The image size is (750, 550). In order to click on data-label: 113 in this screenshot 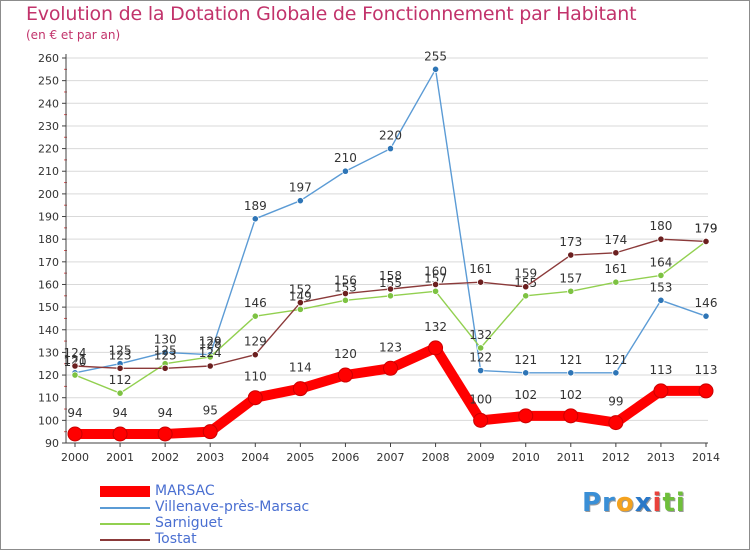, I will do `click(660, 370)`.